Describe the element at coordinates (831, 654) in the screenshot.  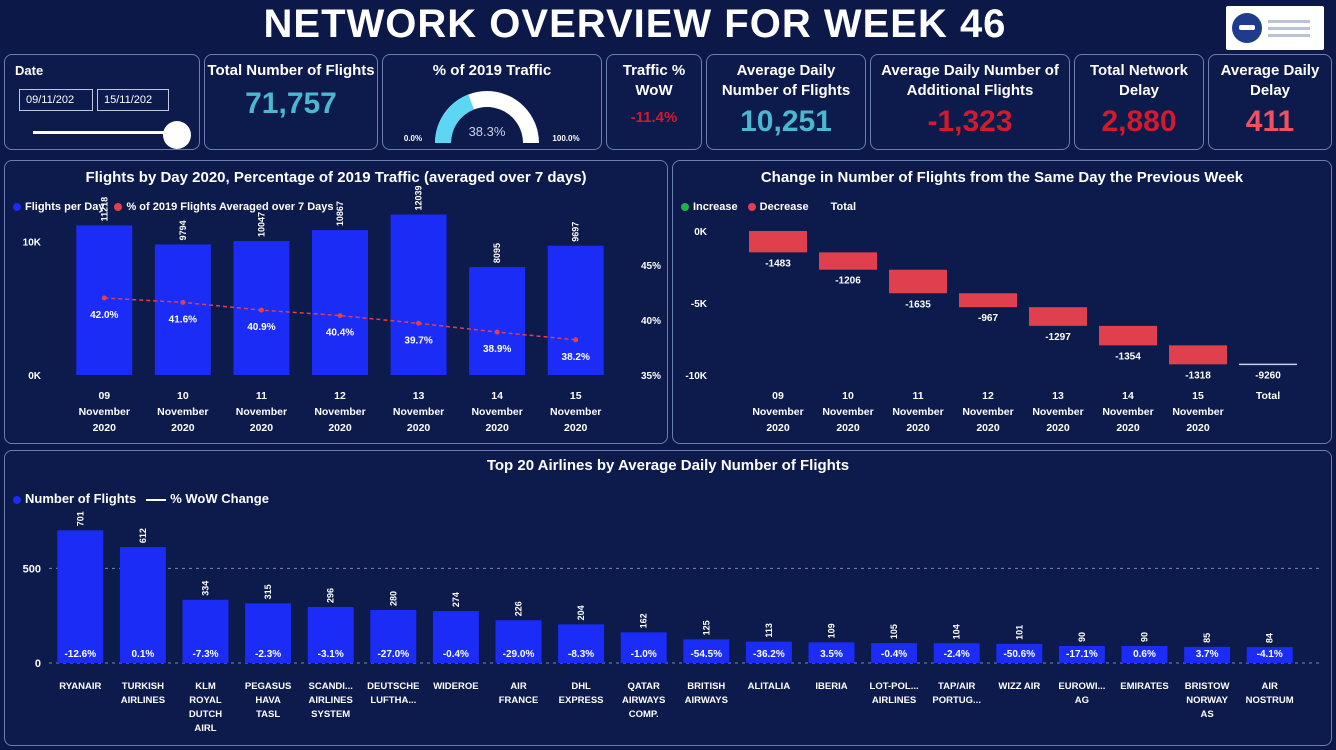
I see `wow-change-label: 3.5%` at that location.